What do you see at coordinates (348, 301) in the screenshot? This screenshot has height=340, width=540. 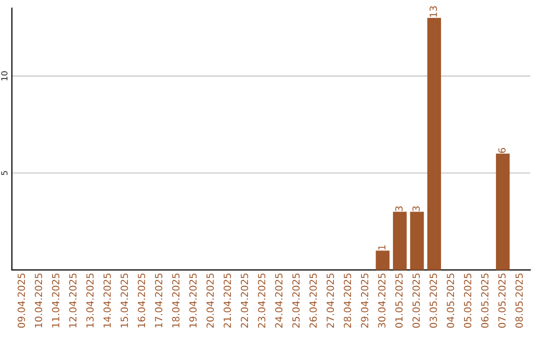 I see `x-tick-label: 28.04.2025` at bounding box center [348, 301].